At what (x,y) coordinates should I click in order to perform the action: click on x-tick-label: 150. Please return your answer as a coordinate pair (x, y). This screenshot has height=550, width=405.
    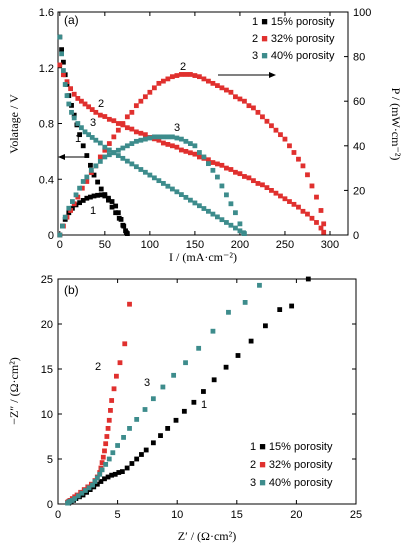
    Looking at the image, I should click on (195, 245).